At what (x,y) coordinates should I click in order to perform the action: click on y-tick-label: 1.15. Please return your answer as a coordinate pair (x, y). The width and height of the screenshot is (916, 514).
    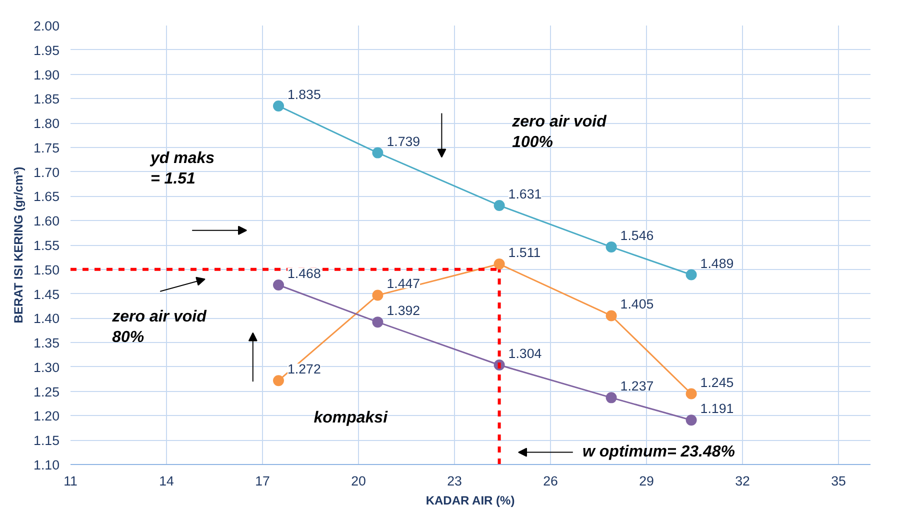
    Looking at the image, I should click on (47, 440).